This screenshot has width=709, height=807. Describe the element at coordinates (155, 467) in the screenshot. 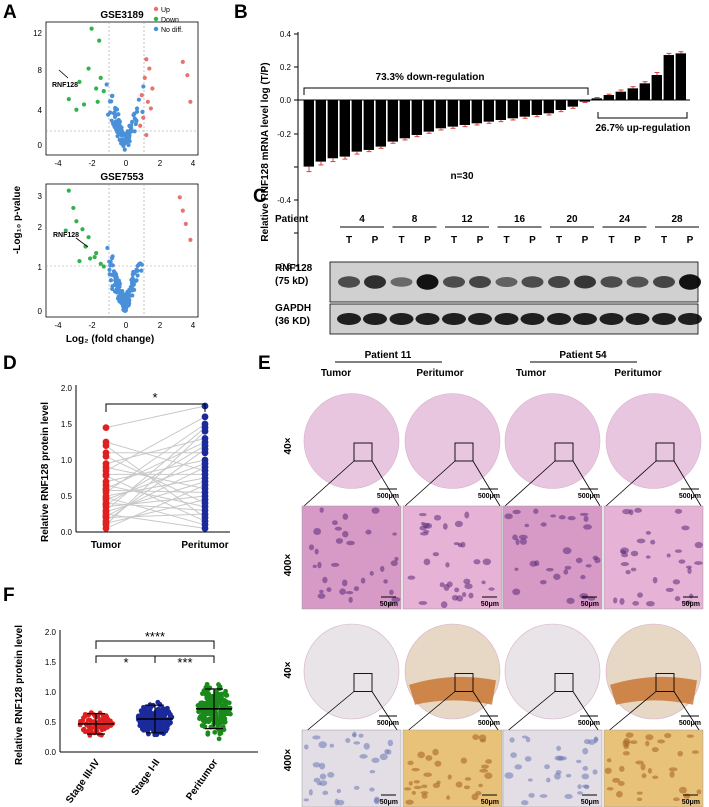

I see `panelD-points` at that location.